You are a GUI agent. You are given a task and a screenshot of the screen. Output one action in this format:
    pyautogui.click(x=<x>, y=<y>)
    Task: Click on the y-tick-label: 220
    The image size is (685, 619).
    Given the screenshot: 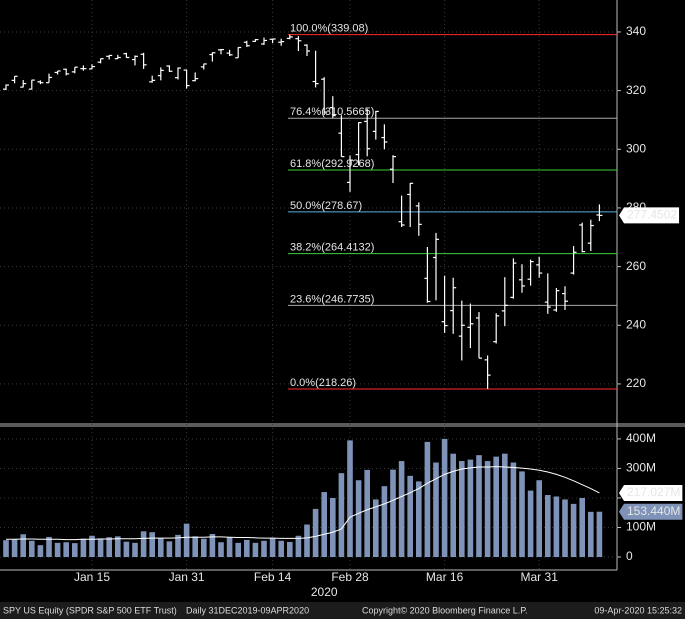 What is the action you would take?
    pyautogui.click(x=636, y=383)
    